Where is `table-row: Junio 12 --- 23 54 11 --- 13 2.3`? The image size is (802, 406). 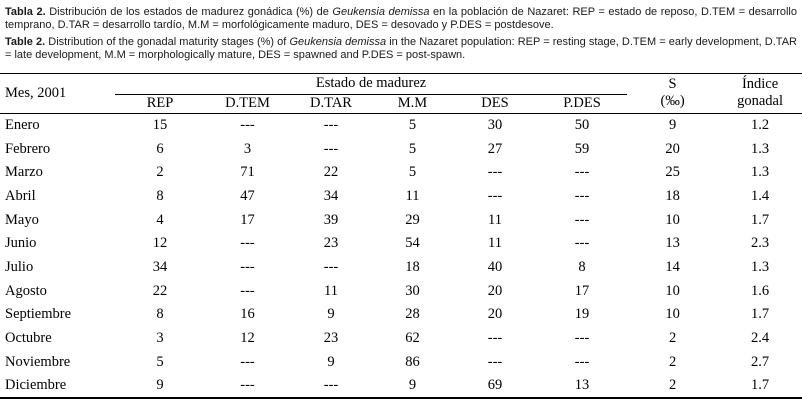 table-row: Junio 12 --- 23 54 11 --- 13 2.3 is located at coordinates (401, 244).